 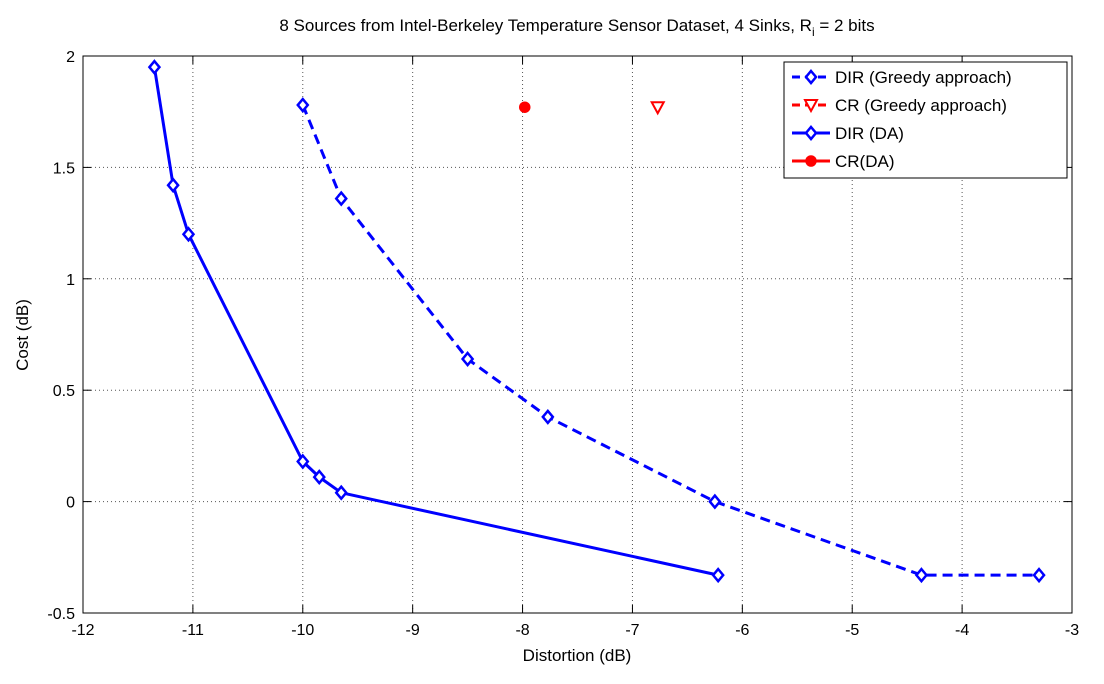 I want to click on y-tick-label: 0, so click(x=70, y=503).